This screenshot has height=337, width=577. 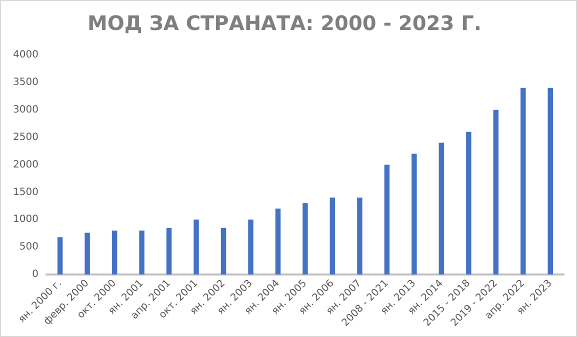 I want to click on y-tick-label: 1000, so click(x=25, y=220).